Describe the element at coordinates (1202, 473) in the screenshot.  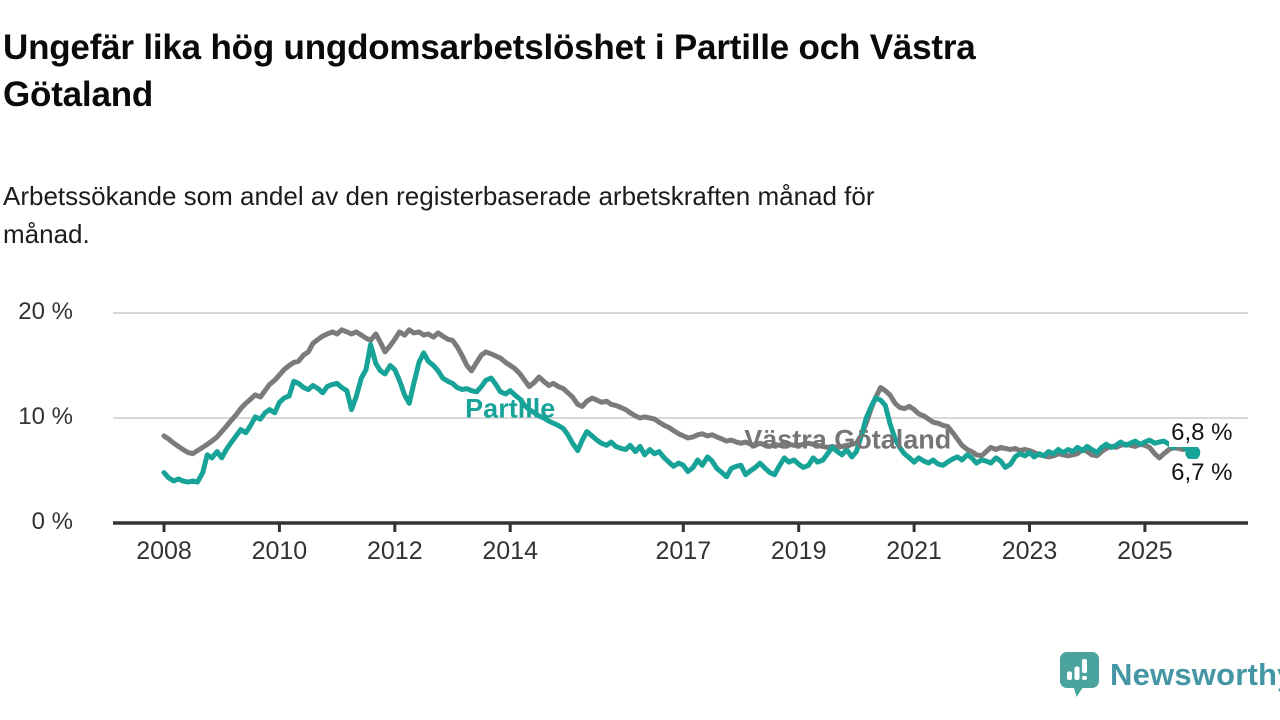
I see `series-end-value-label: 6,7 %` at that location.